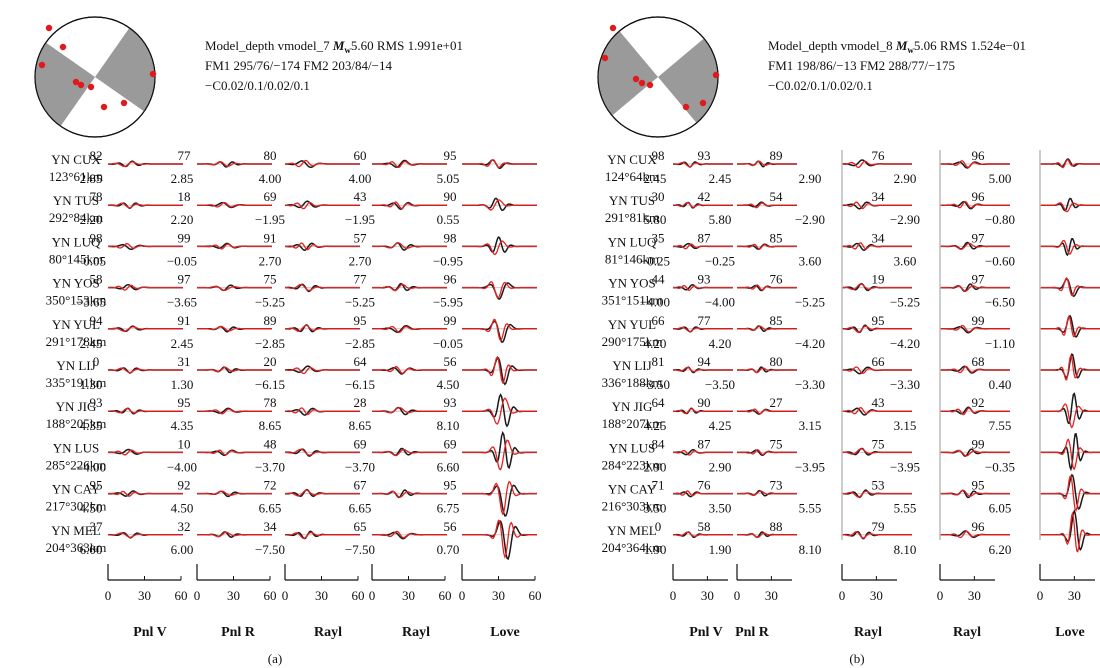  What do you see at coordinates (451, 526) in the screenshot?
I see `cross-correlation-value: 56` at bounding box center [451, 526].